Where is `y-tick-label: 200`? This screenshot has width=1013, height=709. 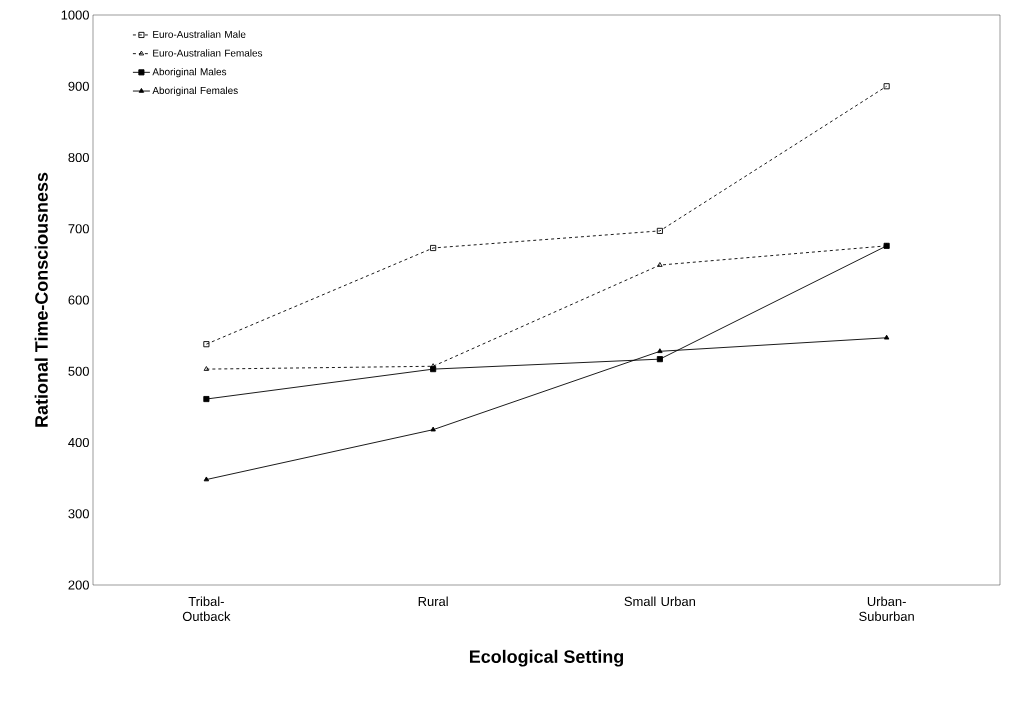 y-tick-label: 200 is located at coordinates (78, 585).